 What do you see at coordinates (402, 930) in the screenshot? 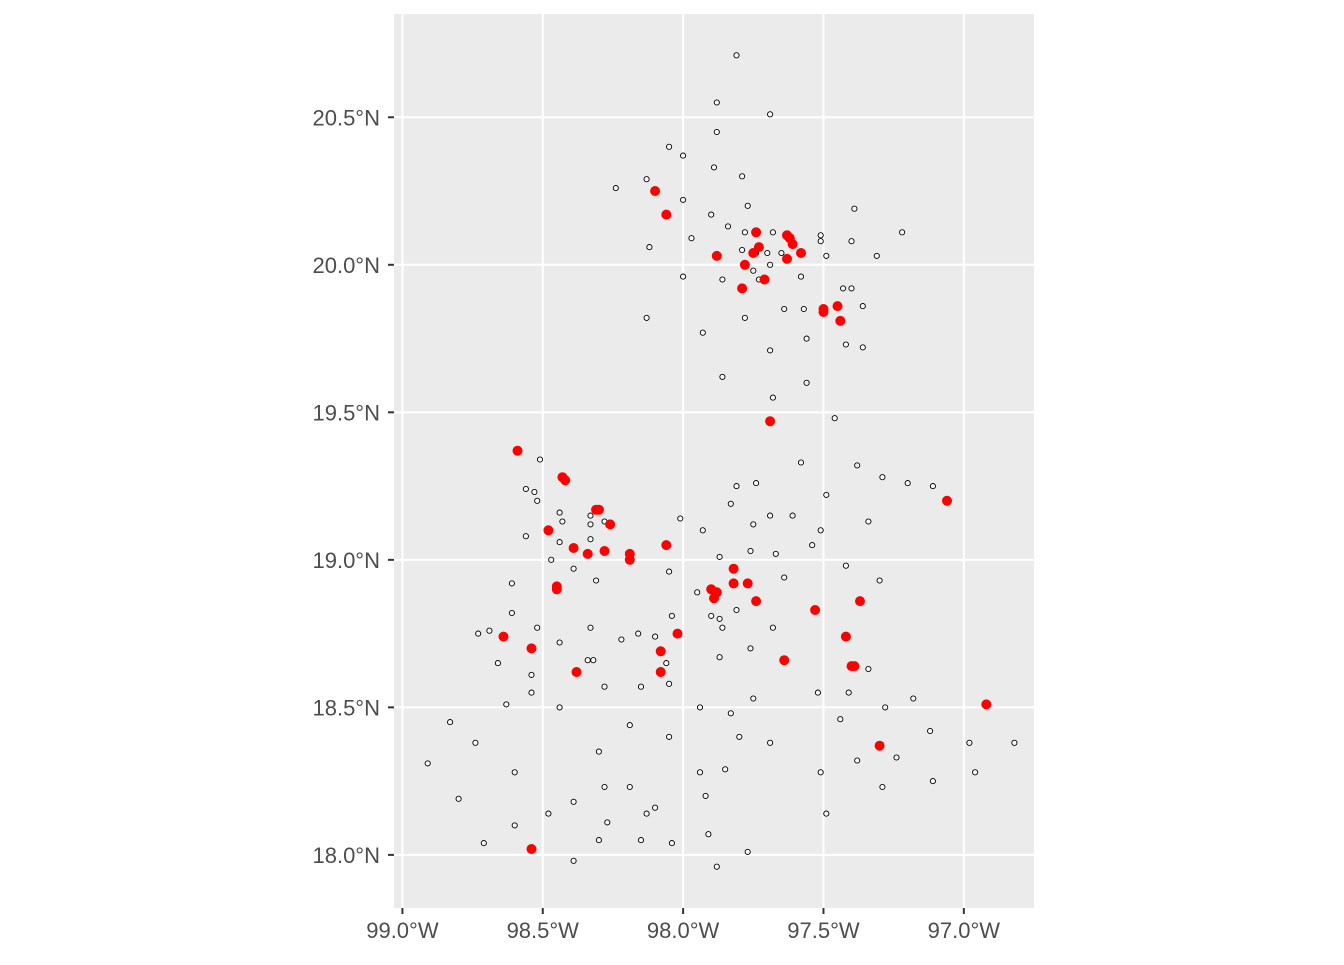
I see `x-tick-label: 99.0°W` at bounding box center [402, 930].